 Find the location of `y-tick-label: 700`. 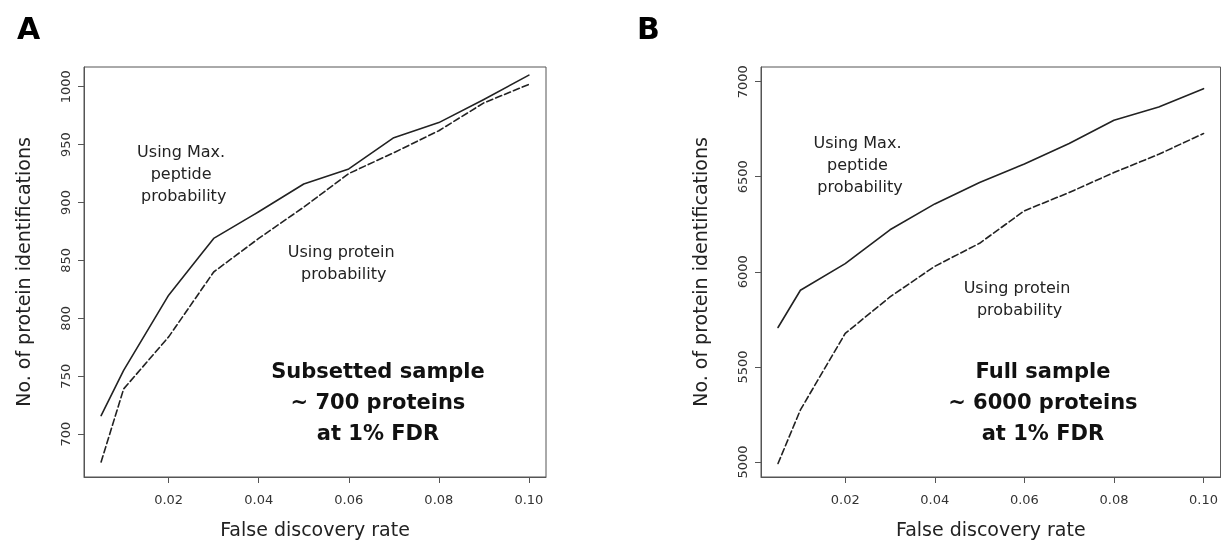

y-tick-label: 700 is located at coordinates (65, 434).